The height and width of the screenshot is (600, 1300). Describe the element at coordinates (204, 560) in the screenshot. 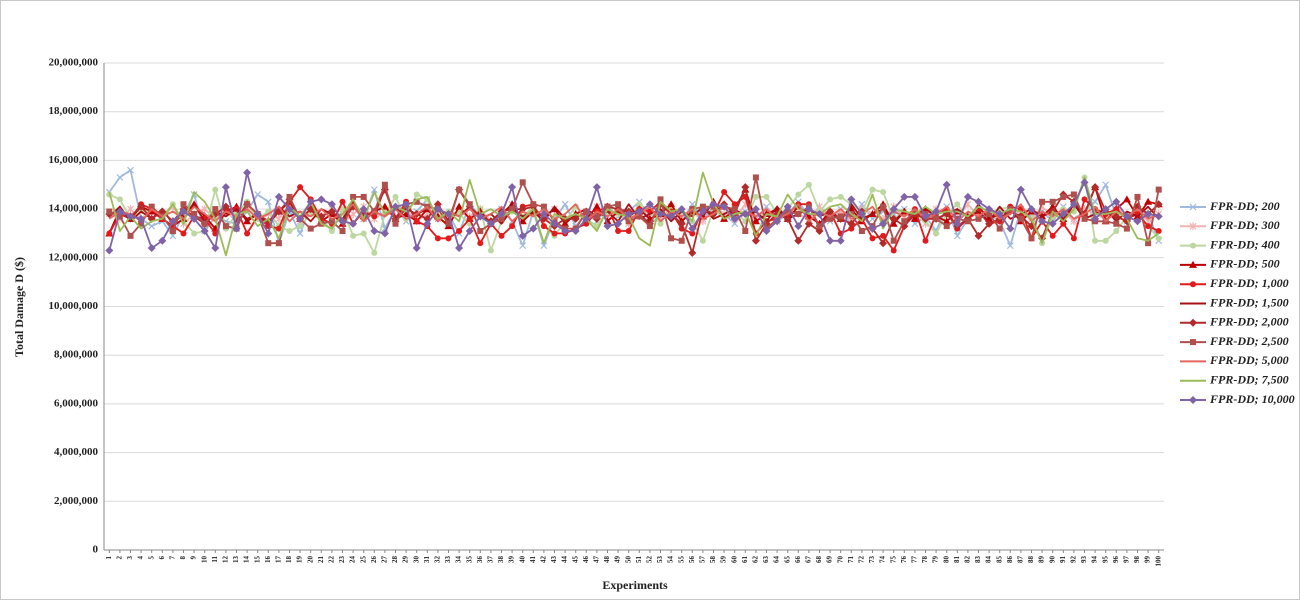

I see `x-tick-label: 10` at that location.